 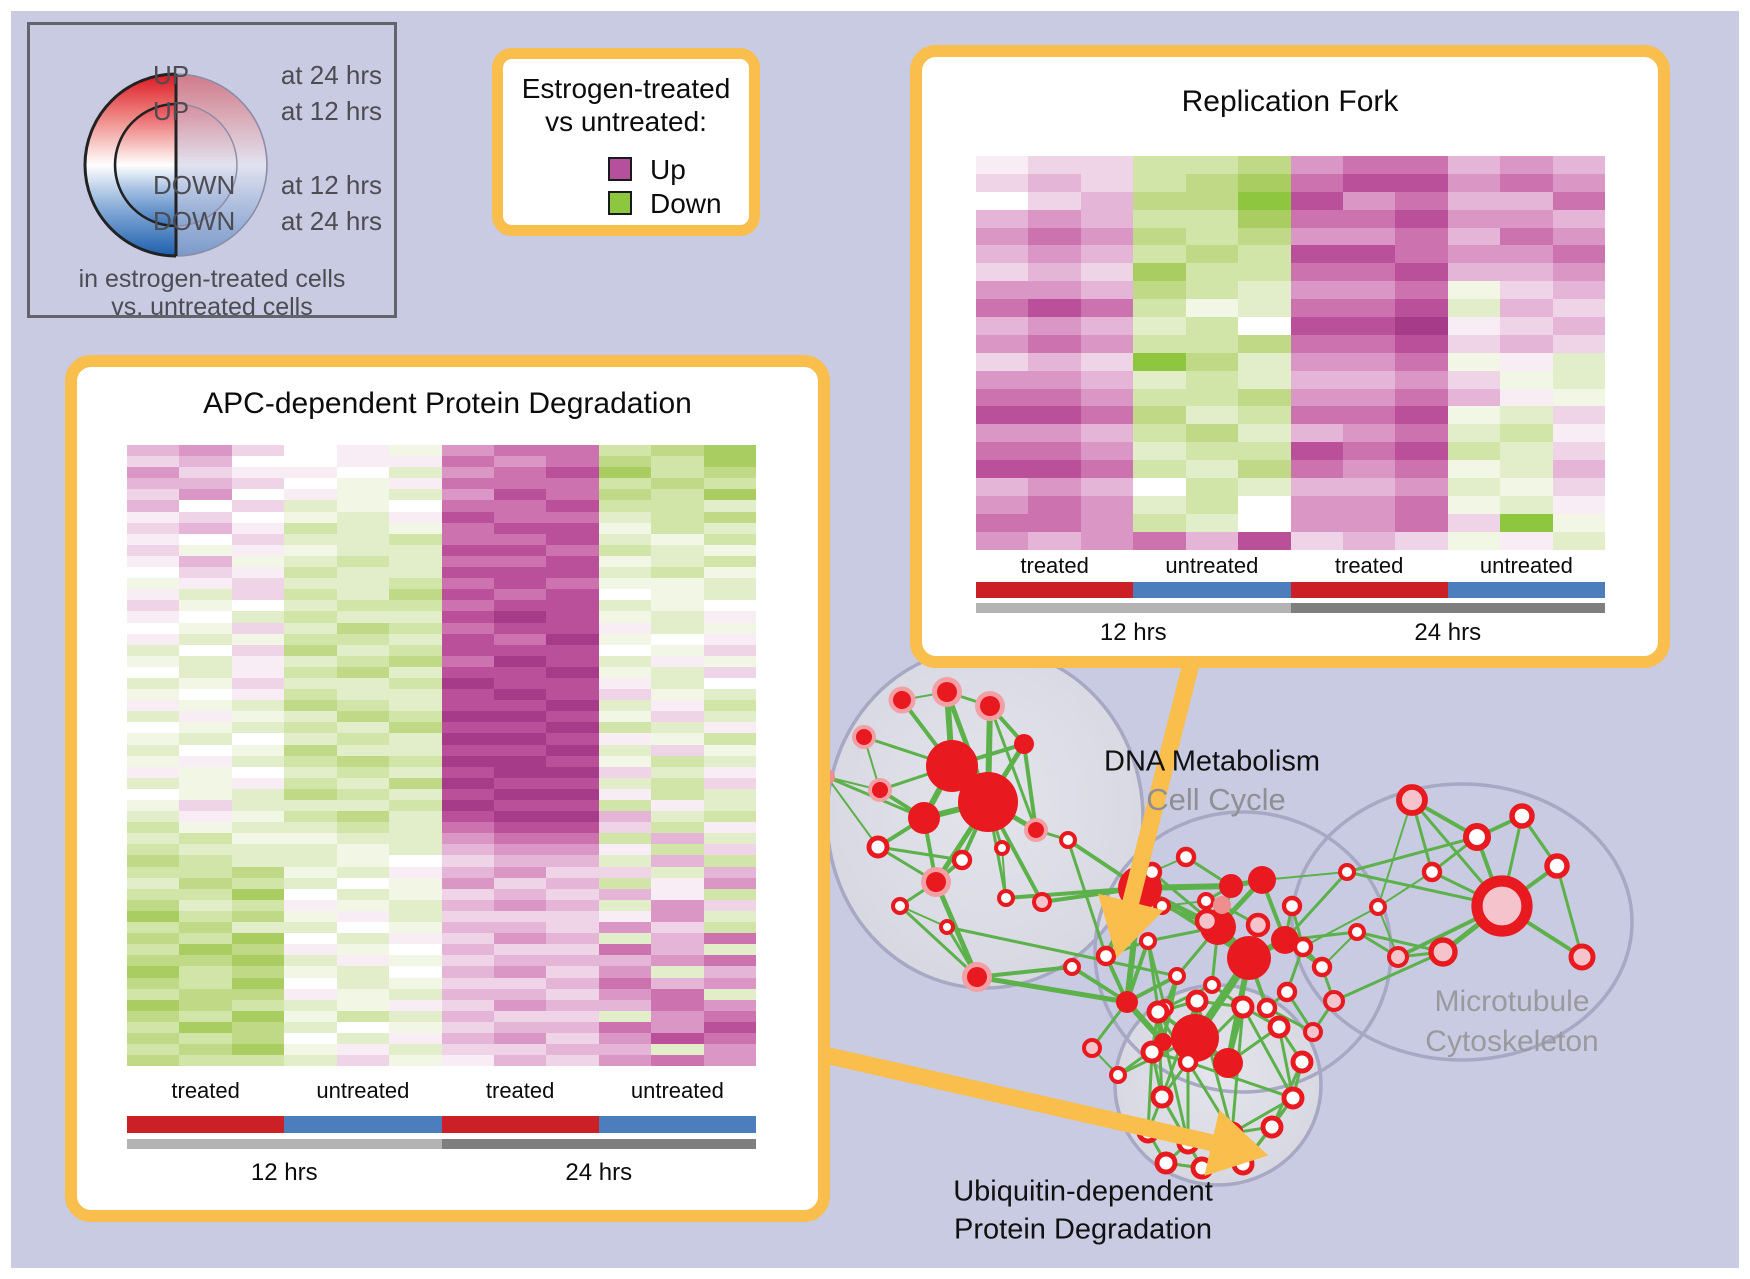 What do you see at coordinates (1290, 589) in the screenshot?
I see `treatment-colorbar` at bounding box center [1290, 589].